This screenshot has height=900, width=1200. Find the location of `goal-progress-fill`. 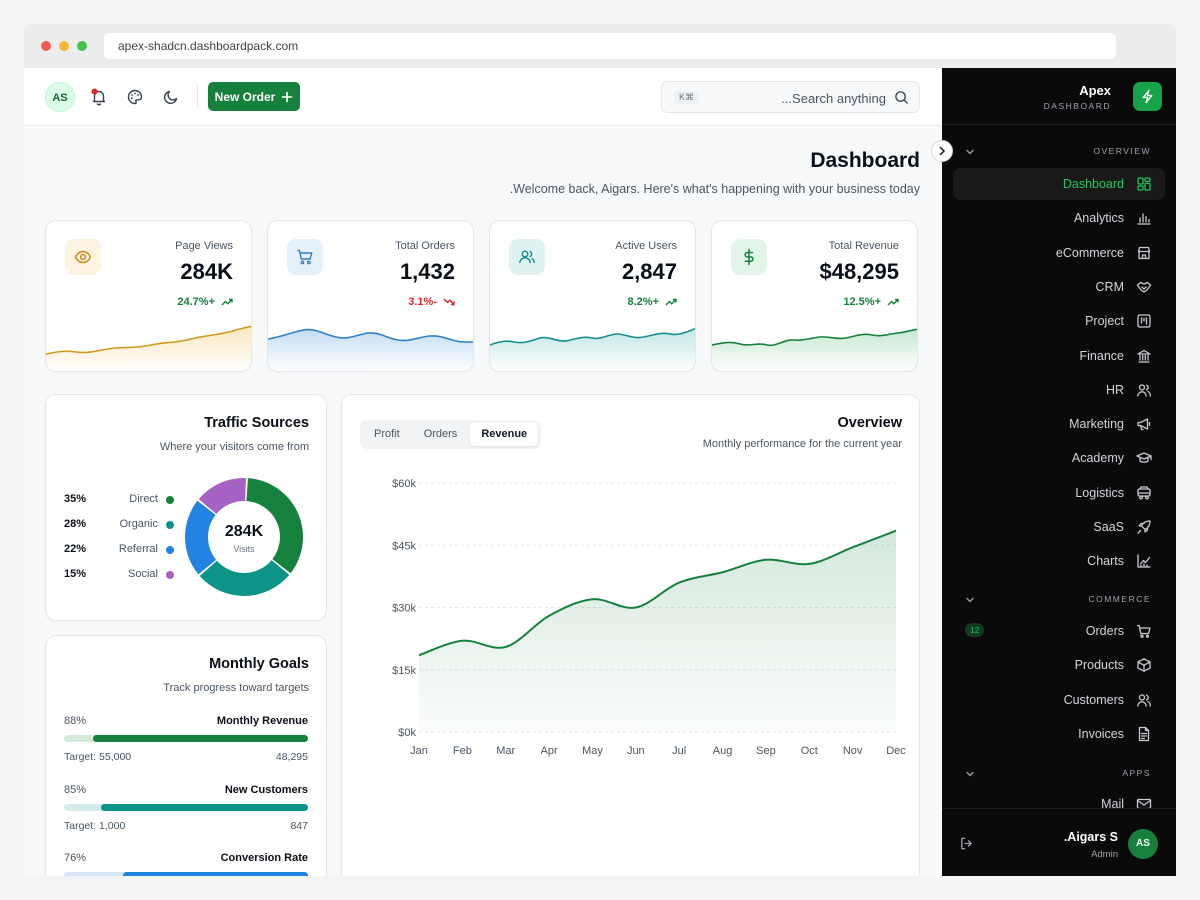

goal-progress-fill is located at coordinates (200, 738).